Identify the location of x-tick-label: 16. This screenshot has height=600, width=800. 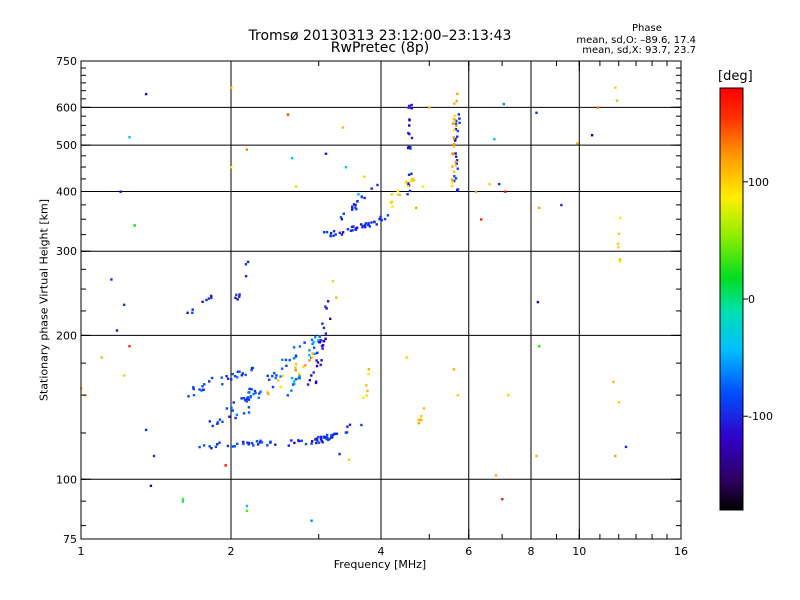
(681, 551).